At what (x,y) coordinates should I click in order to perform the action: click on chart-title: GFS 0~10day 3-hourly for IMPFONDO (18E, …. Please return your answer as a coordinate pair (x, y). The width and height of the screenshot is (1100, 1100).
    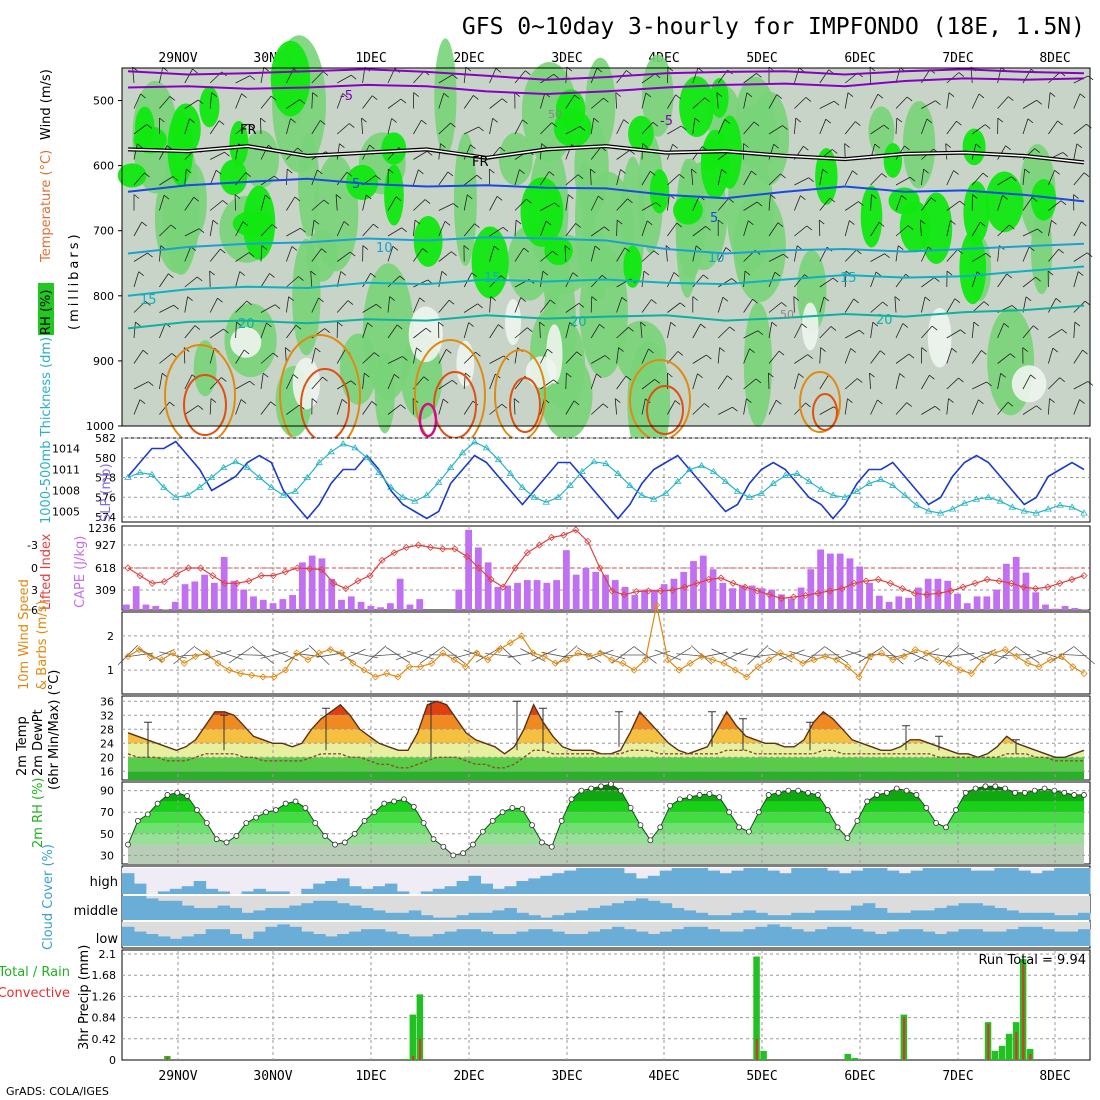
    Looking at the image, I should click on (773, 27).